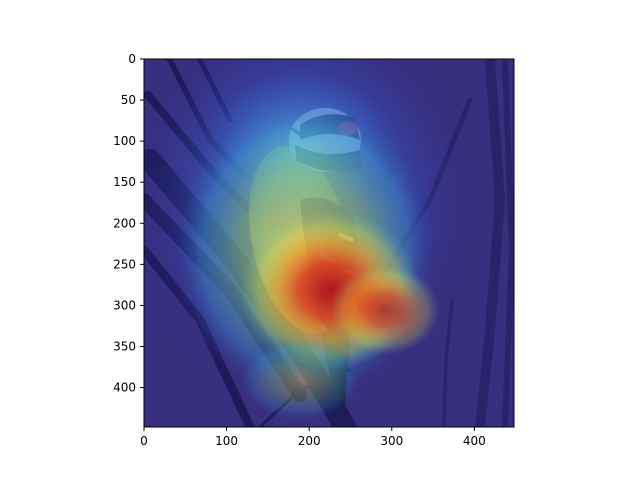  I want to click on x-tick-label: 100, so click(226, 441).